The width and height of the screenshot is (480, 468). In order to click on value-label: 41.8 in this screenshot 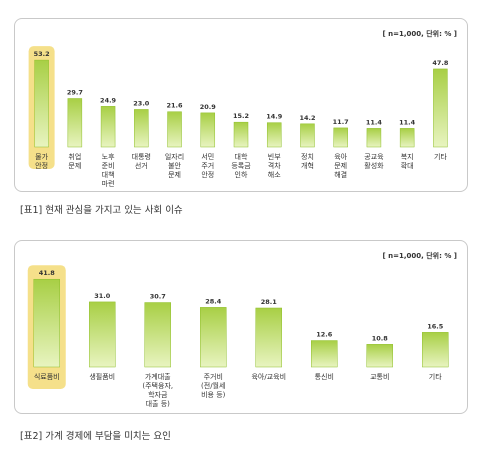, I will do `click(47, 273)`.